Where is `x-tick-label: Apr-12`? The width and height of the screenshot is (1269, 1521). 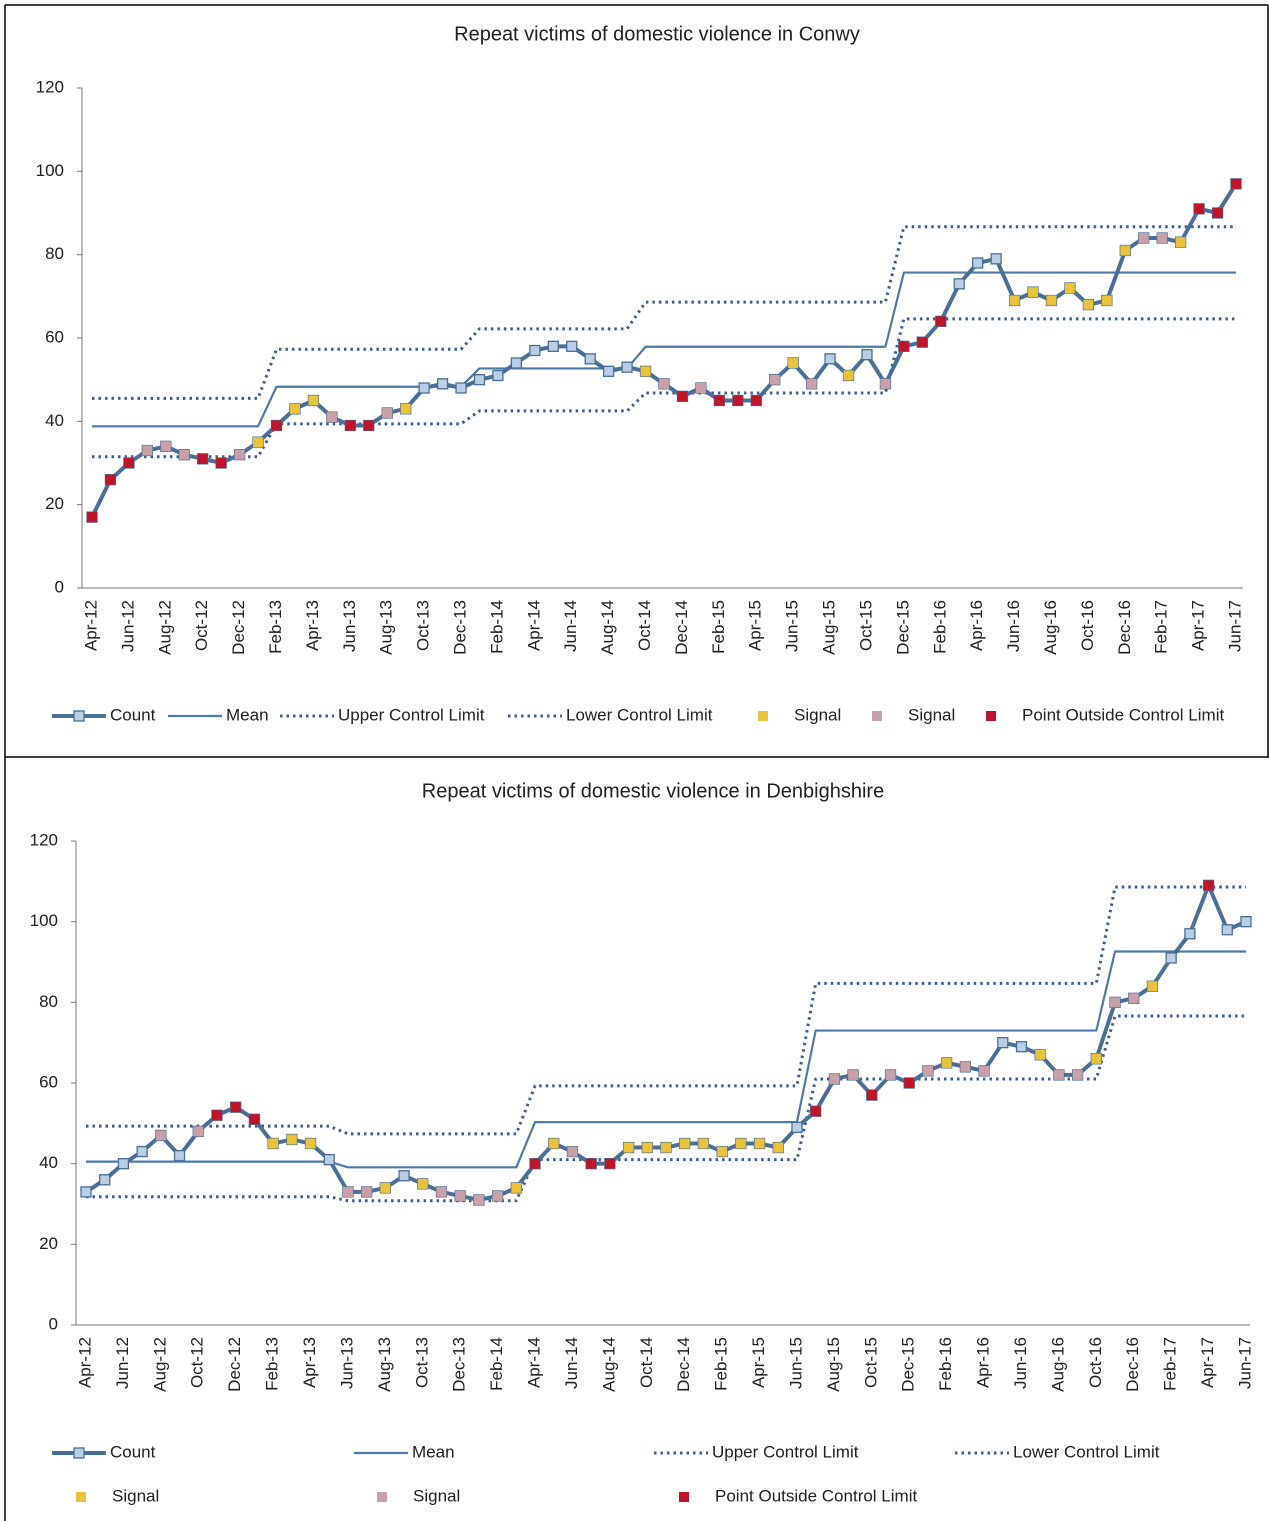
x-tick-label: Apr-12 is located at coordinates (90, 625).